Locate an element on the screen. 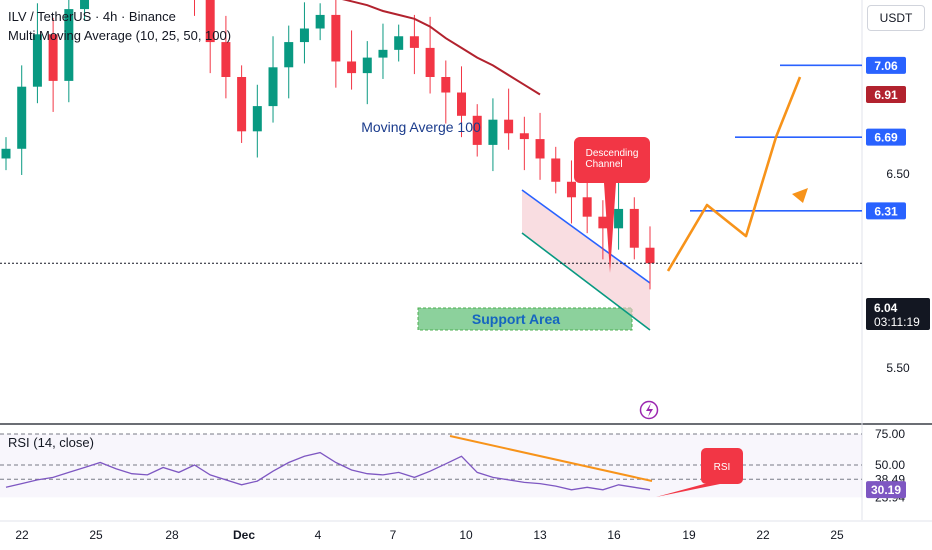  rsi-callout-label: RSI is located at coordinates (722, 467).